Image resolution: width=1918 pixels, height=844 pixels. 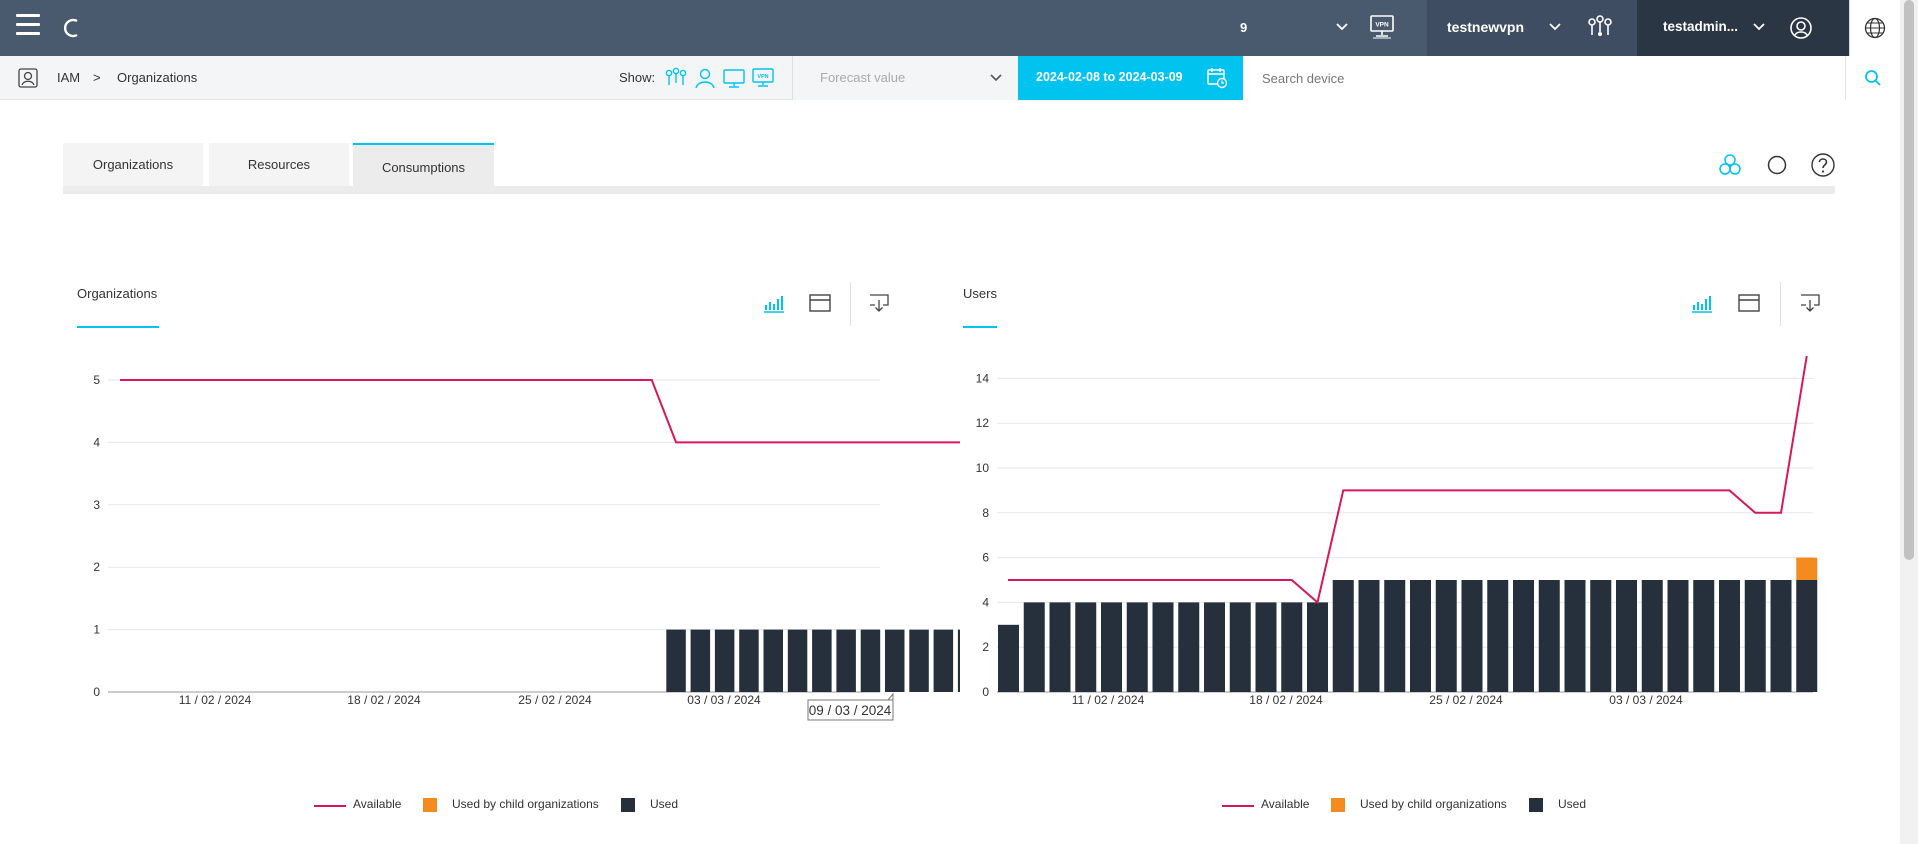 I want to click on y-tick-label: 12, so click(x=983, y=423).